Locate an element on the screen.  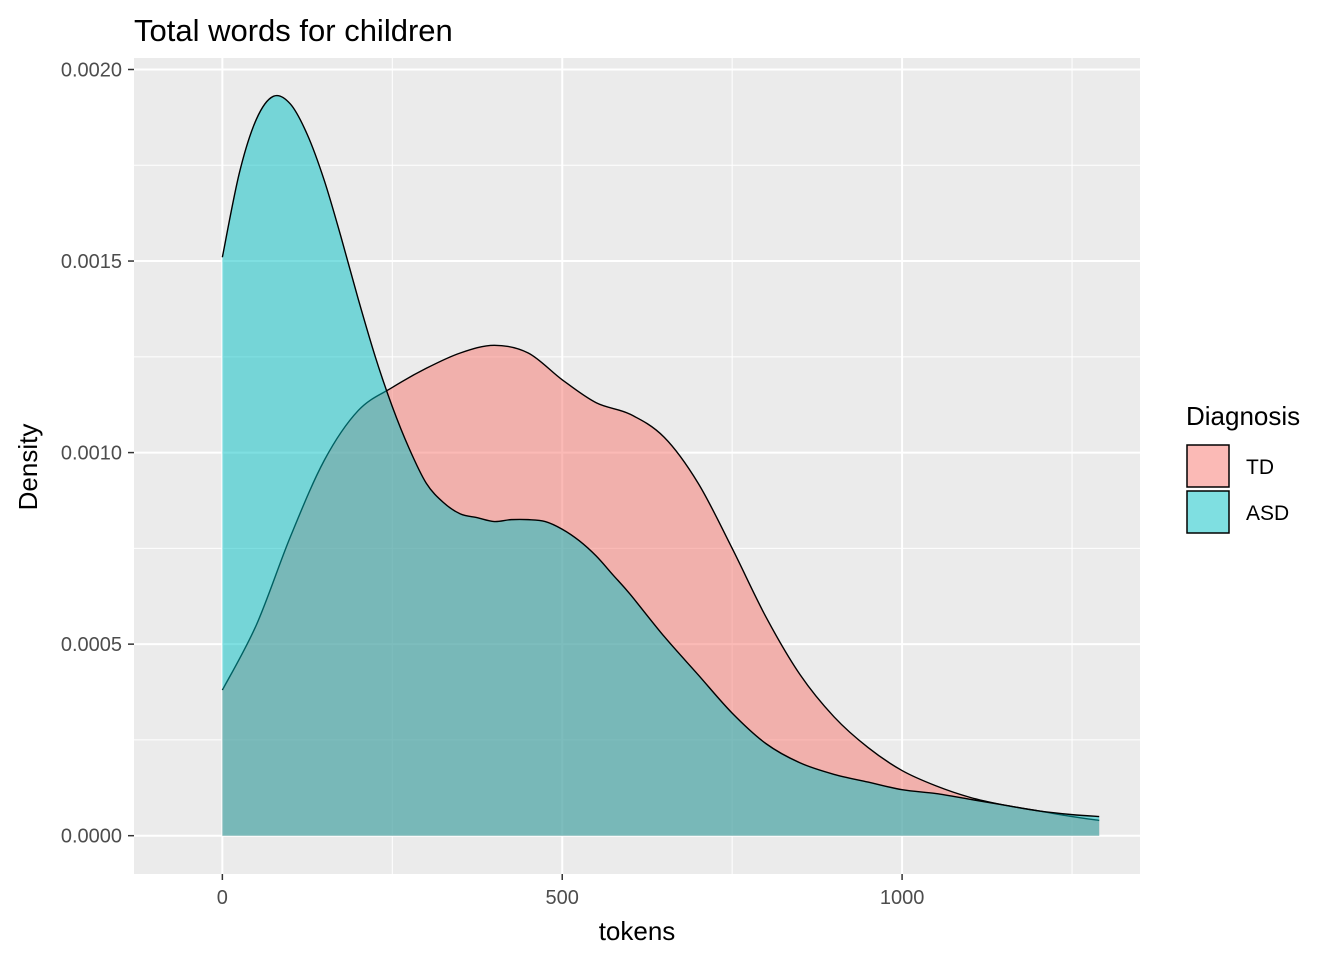
y-tick-label: 0.0005 is located at coordinates (91, 645).